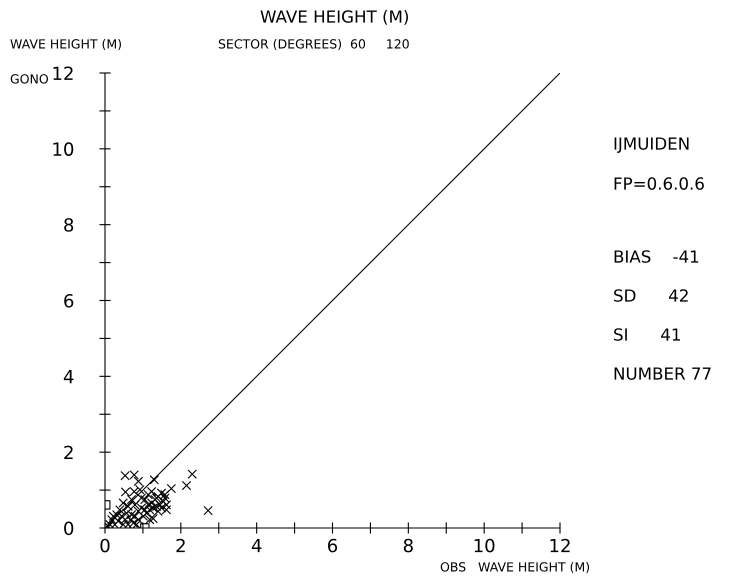 This screenshot has height=580, width=744. Describe the element at coordinates (68, 453) in the screenshot. I see `y-tick-label: 2` at that location.